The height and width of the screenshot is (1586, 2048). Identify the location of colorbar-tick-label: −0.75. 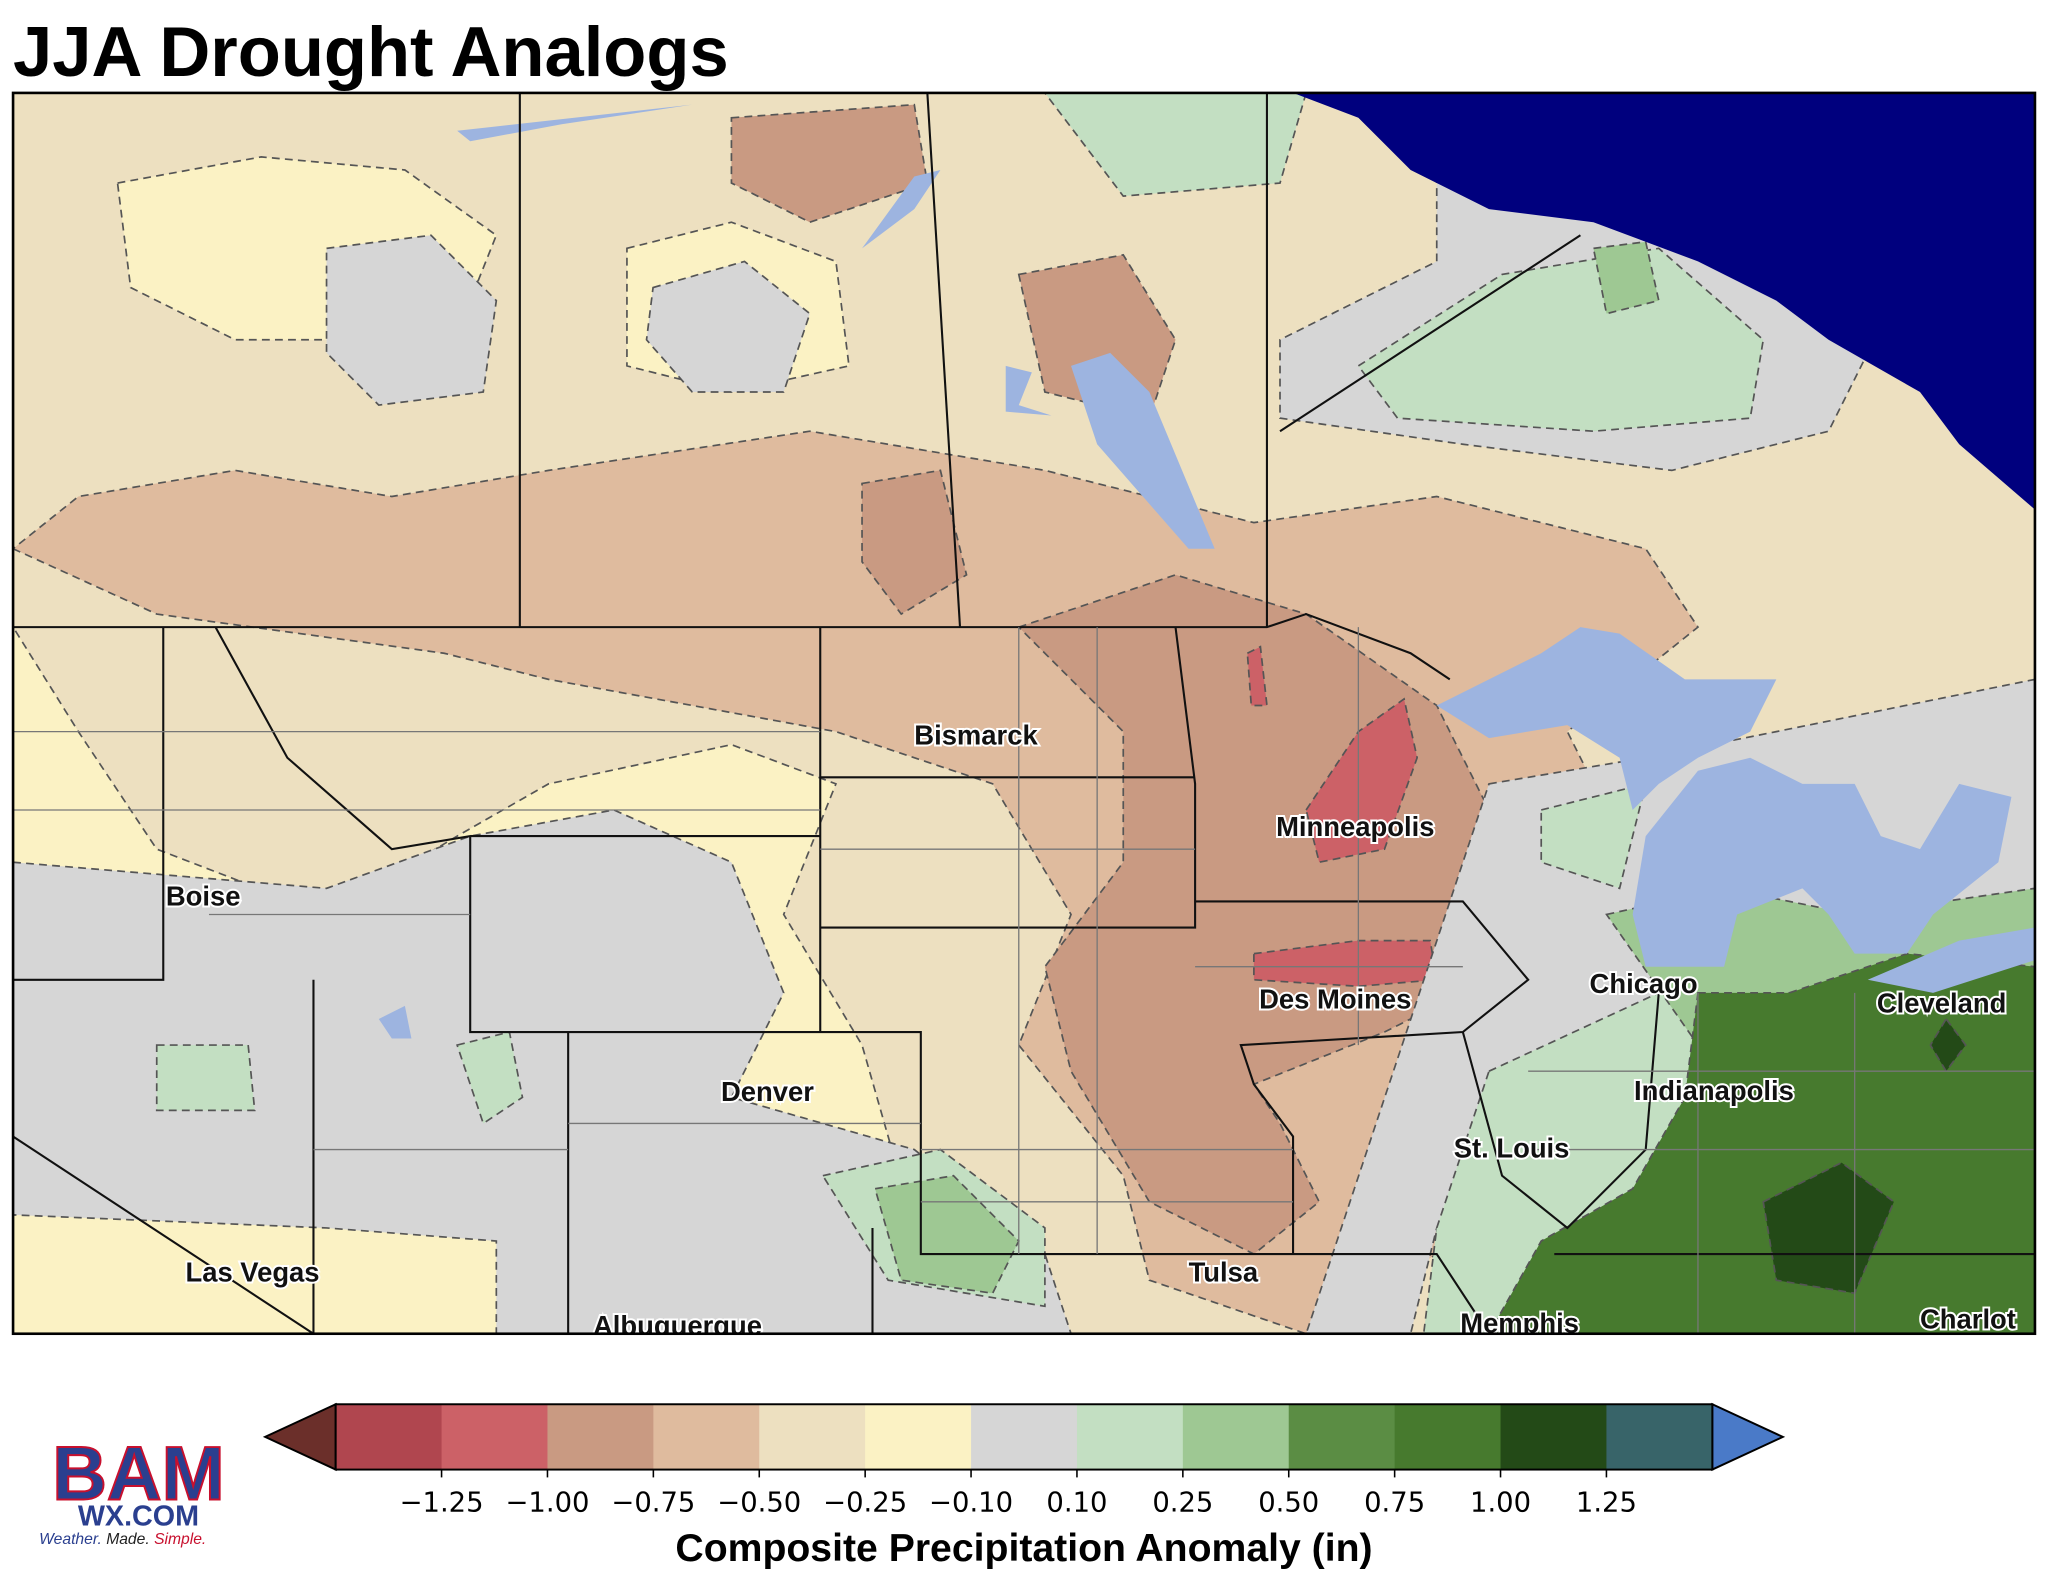
(653, 1502).